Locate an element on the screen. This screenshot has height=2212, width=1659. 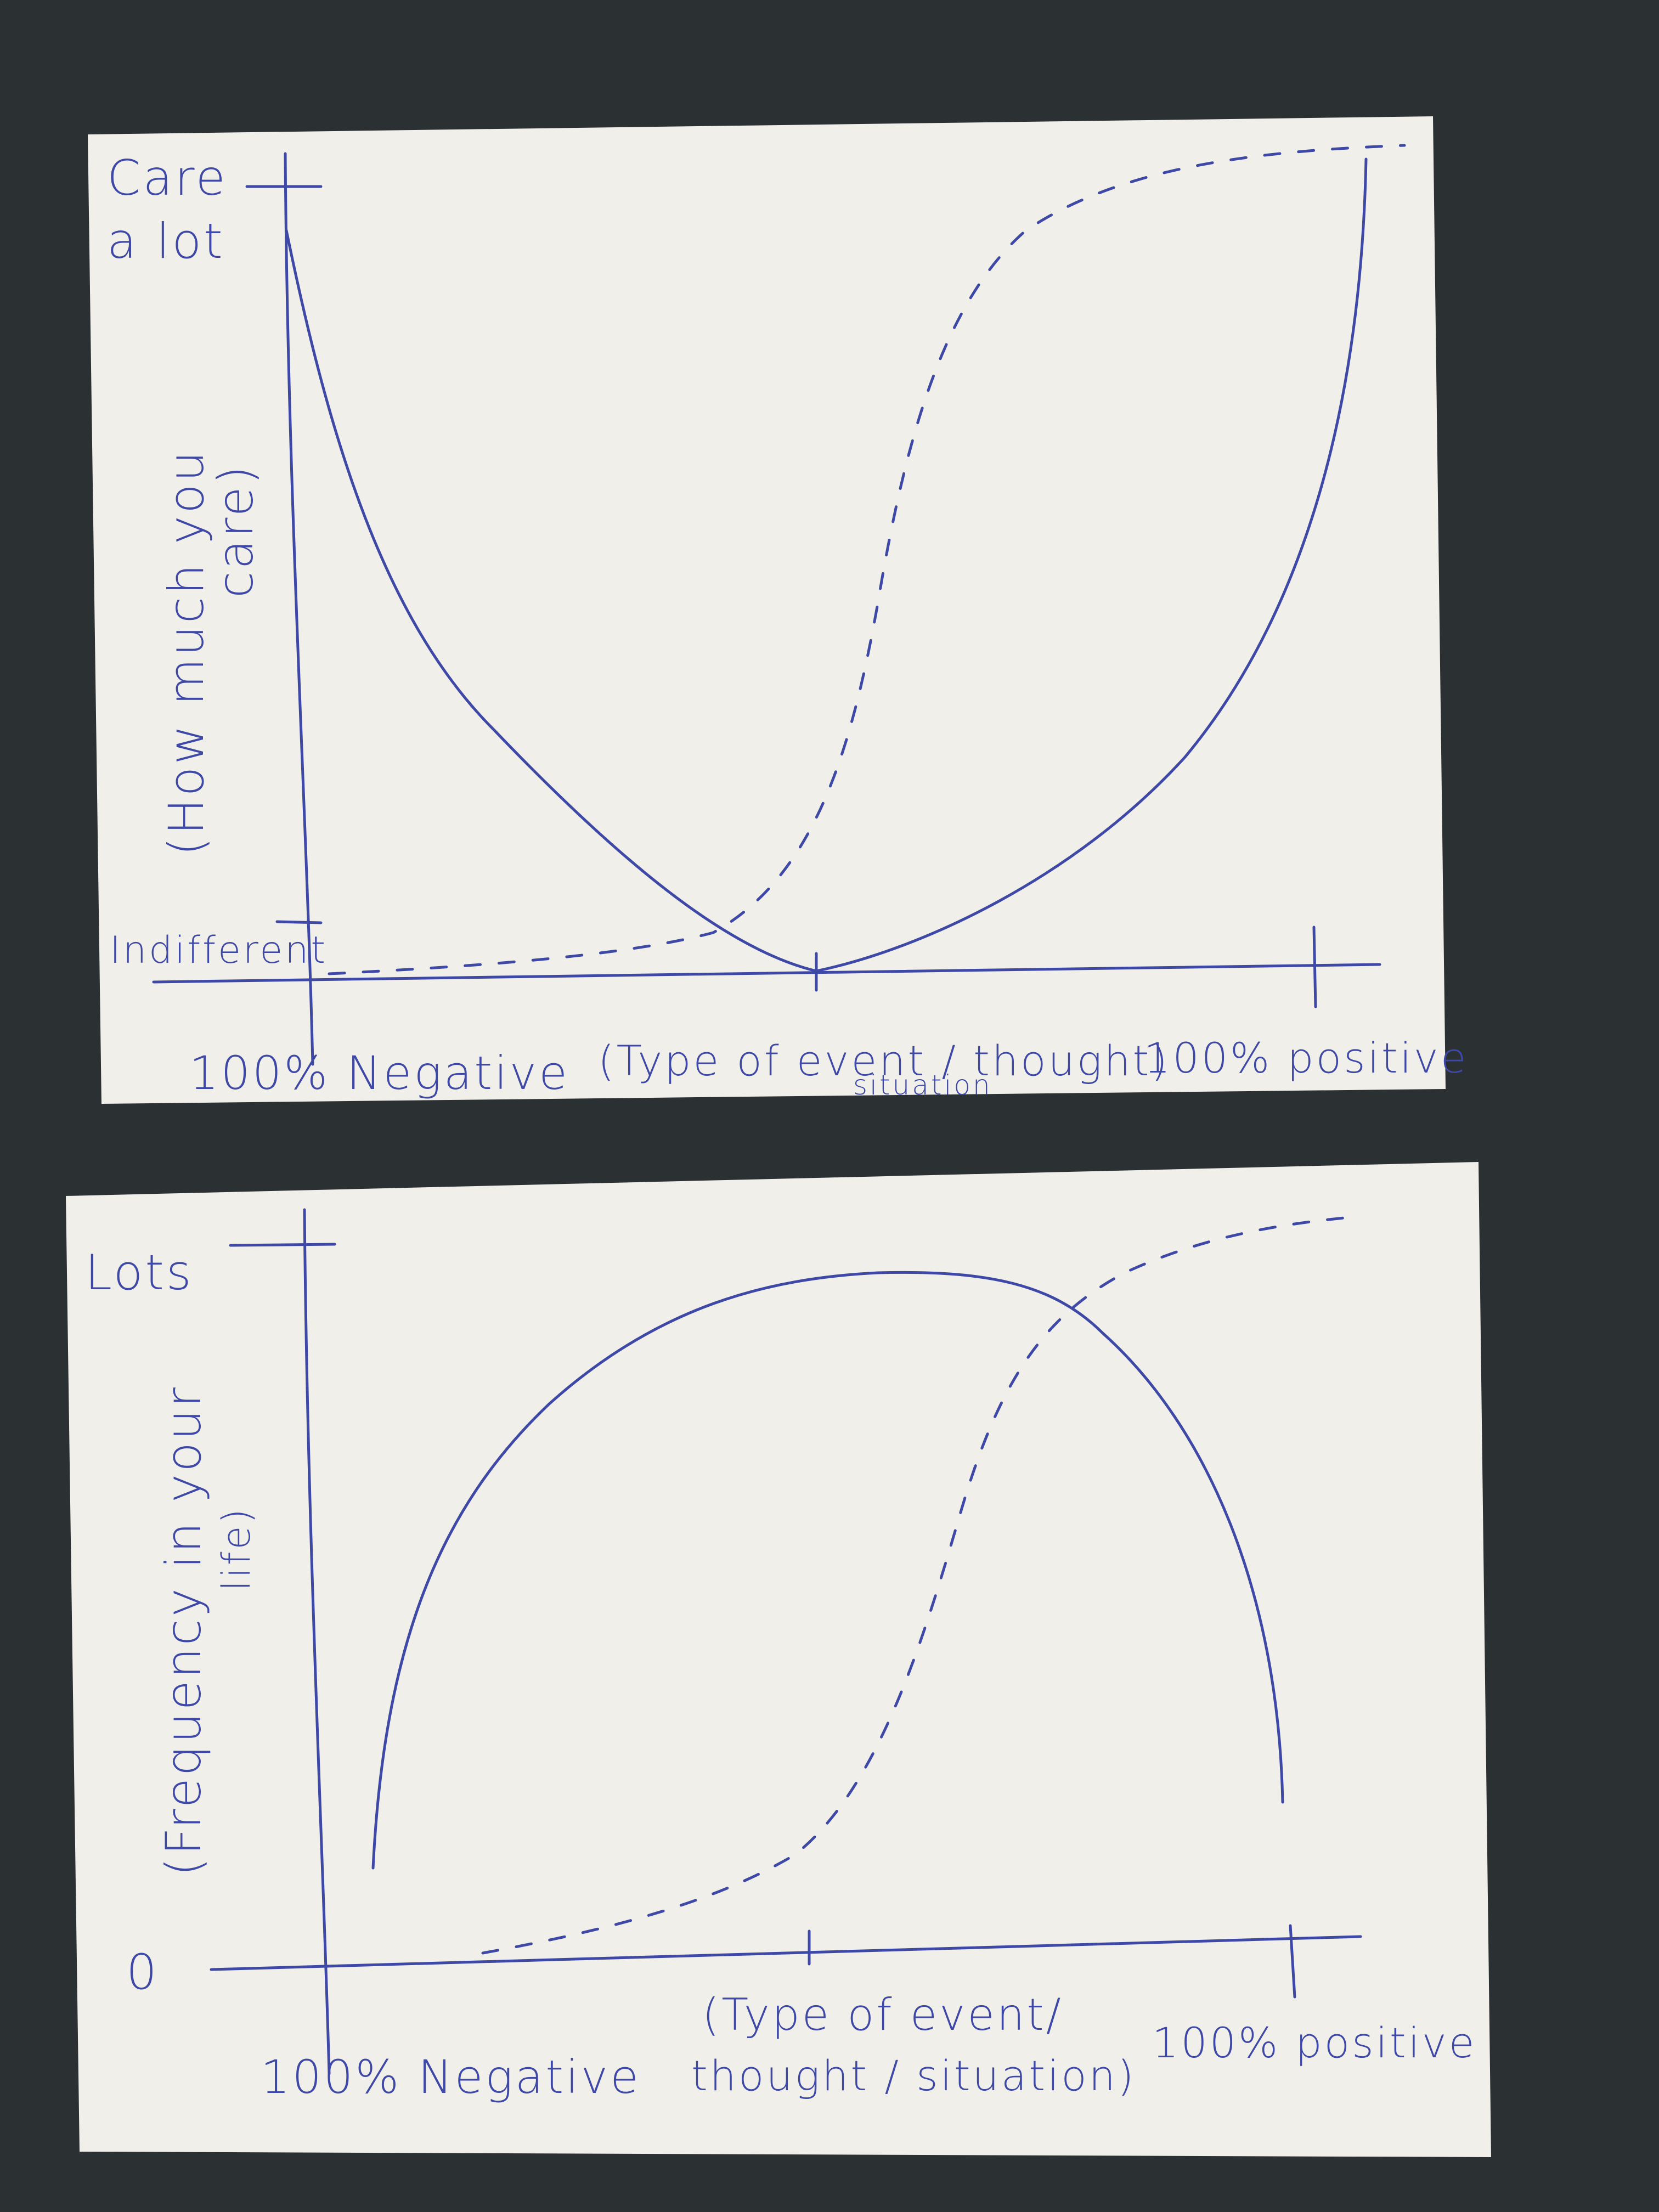
card2-y-bottom-label: 0 is located at coordinates (143, 1972).